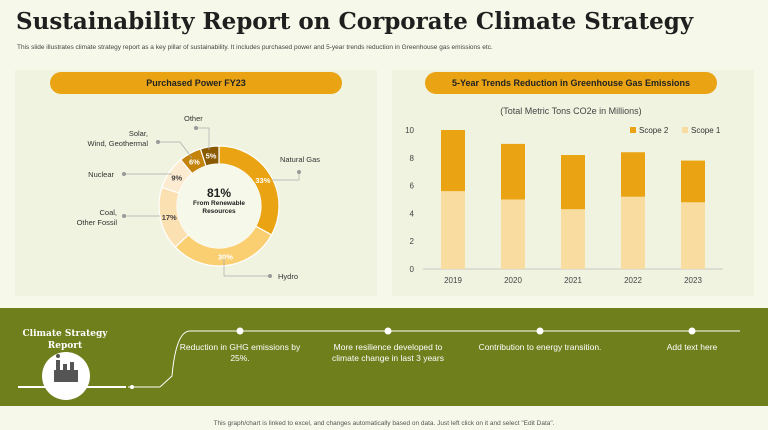 The width and height of the screenshot is (768, 430). What do you see at coordinates (65, 340) in the screenshot?
I see `band-title: Climate Strategy Report` at bounding box center [65, 340].